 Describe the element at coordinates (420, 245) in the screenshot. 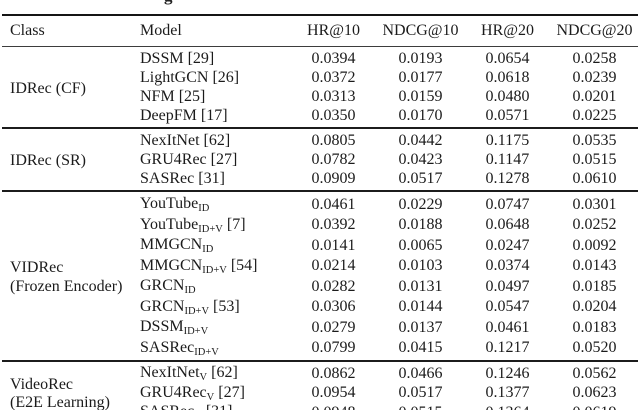

I see `metric-value-cell: 0.0065` at that location.